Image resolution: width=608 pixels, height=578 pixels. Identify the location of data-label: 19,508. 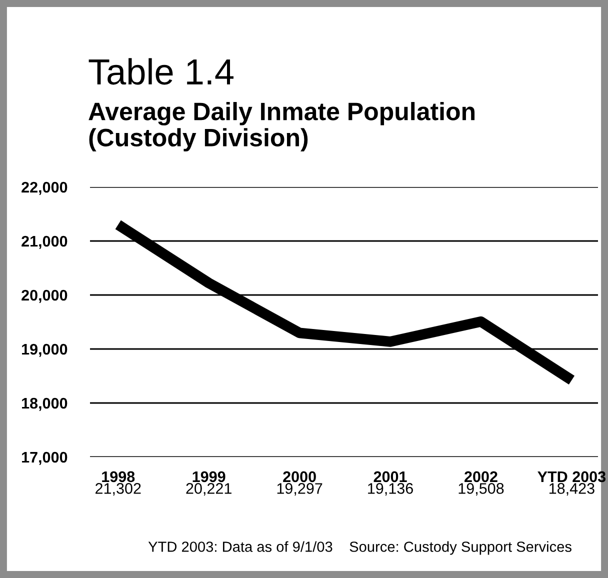
(481, 489).